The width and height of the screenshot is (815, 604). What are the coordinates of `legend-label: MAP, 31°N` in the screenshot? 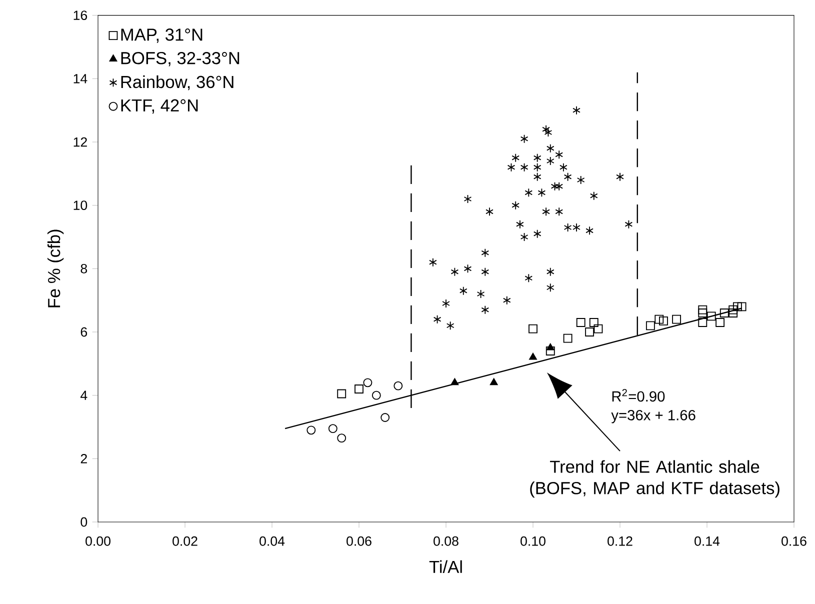 It's located at (161, 35).